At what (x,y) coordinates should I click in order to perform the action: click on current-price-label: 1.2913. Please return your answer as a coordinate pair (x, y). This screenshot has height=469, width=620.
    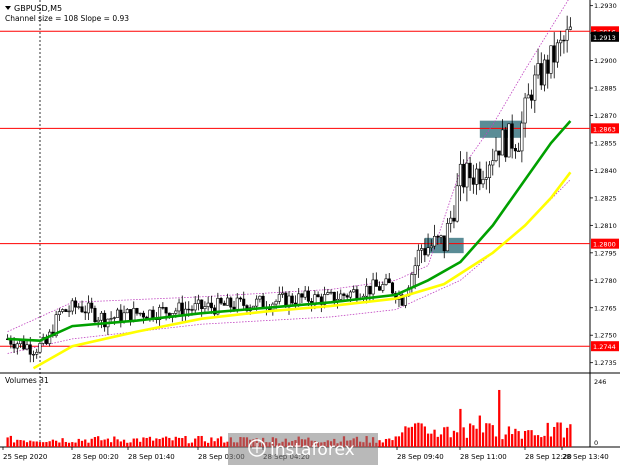
    Looking at the image, I should click on (604, 38).